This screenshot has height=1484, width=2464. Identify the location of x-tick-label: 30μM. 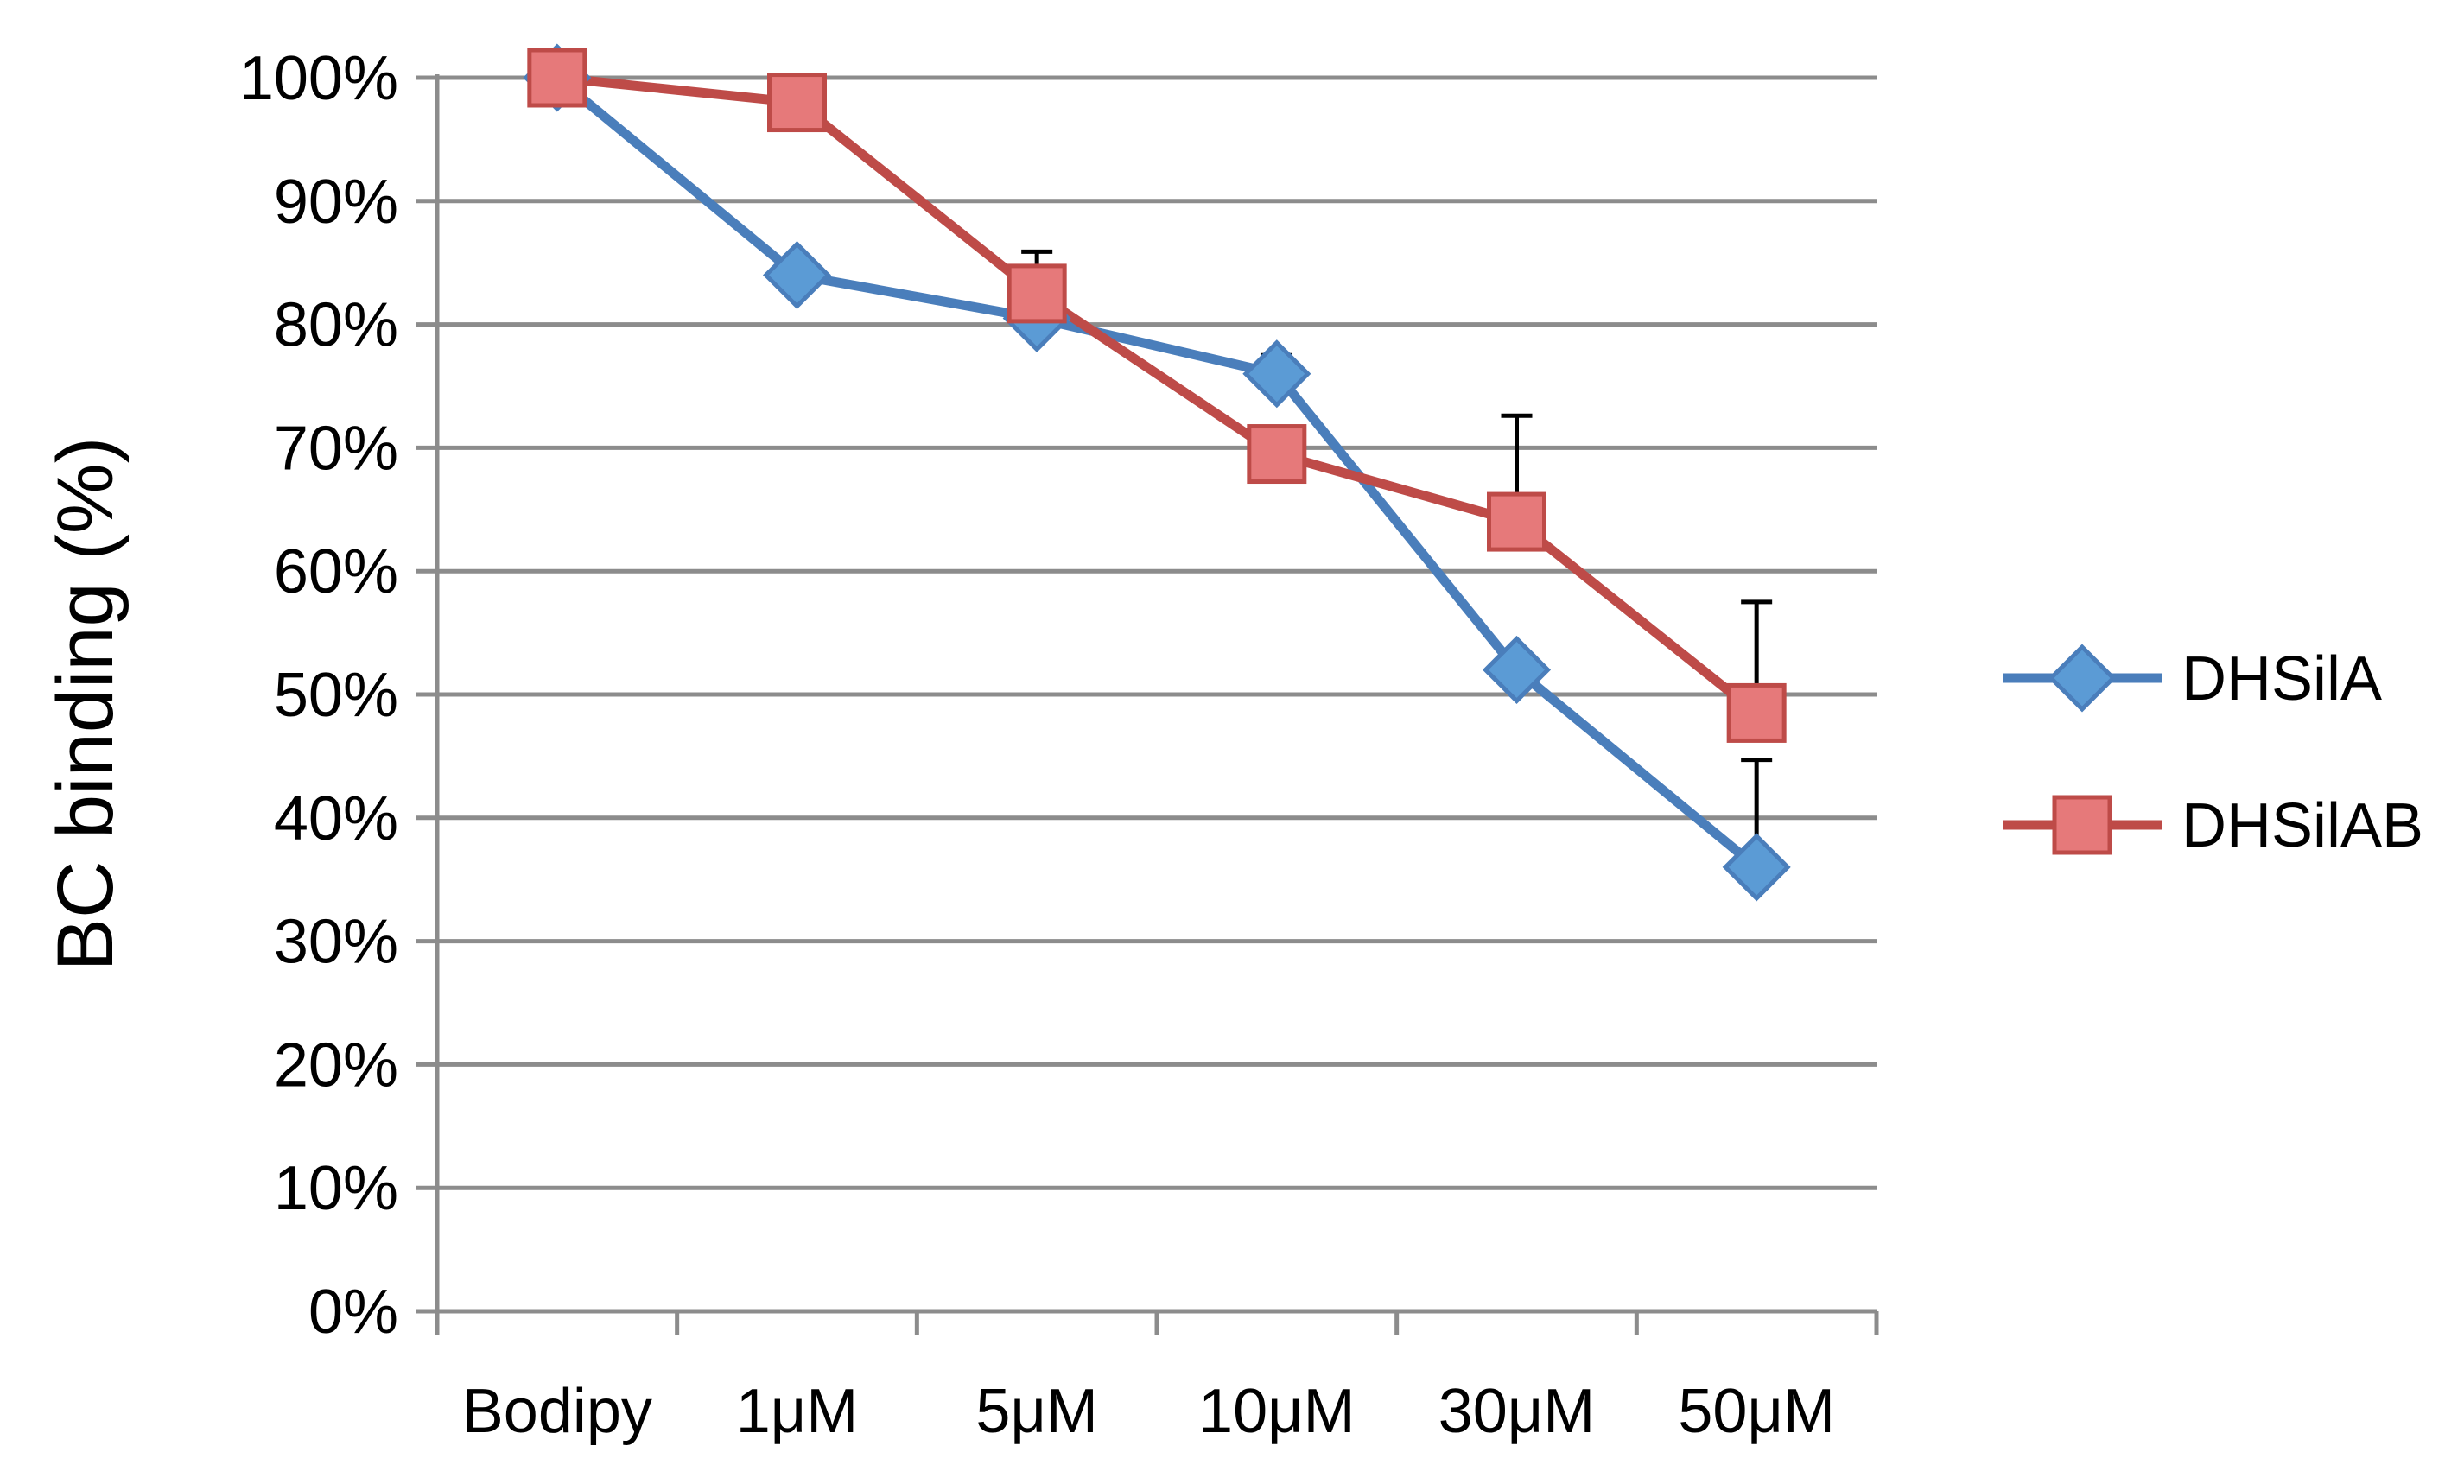
(1517, 1411).